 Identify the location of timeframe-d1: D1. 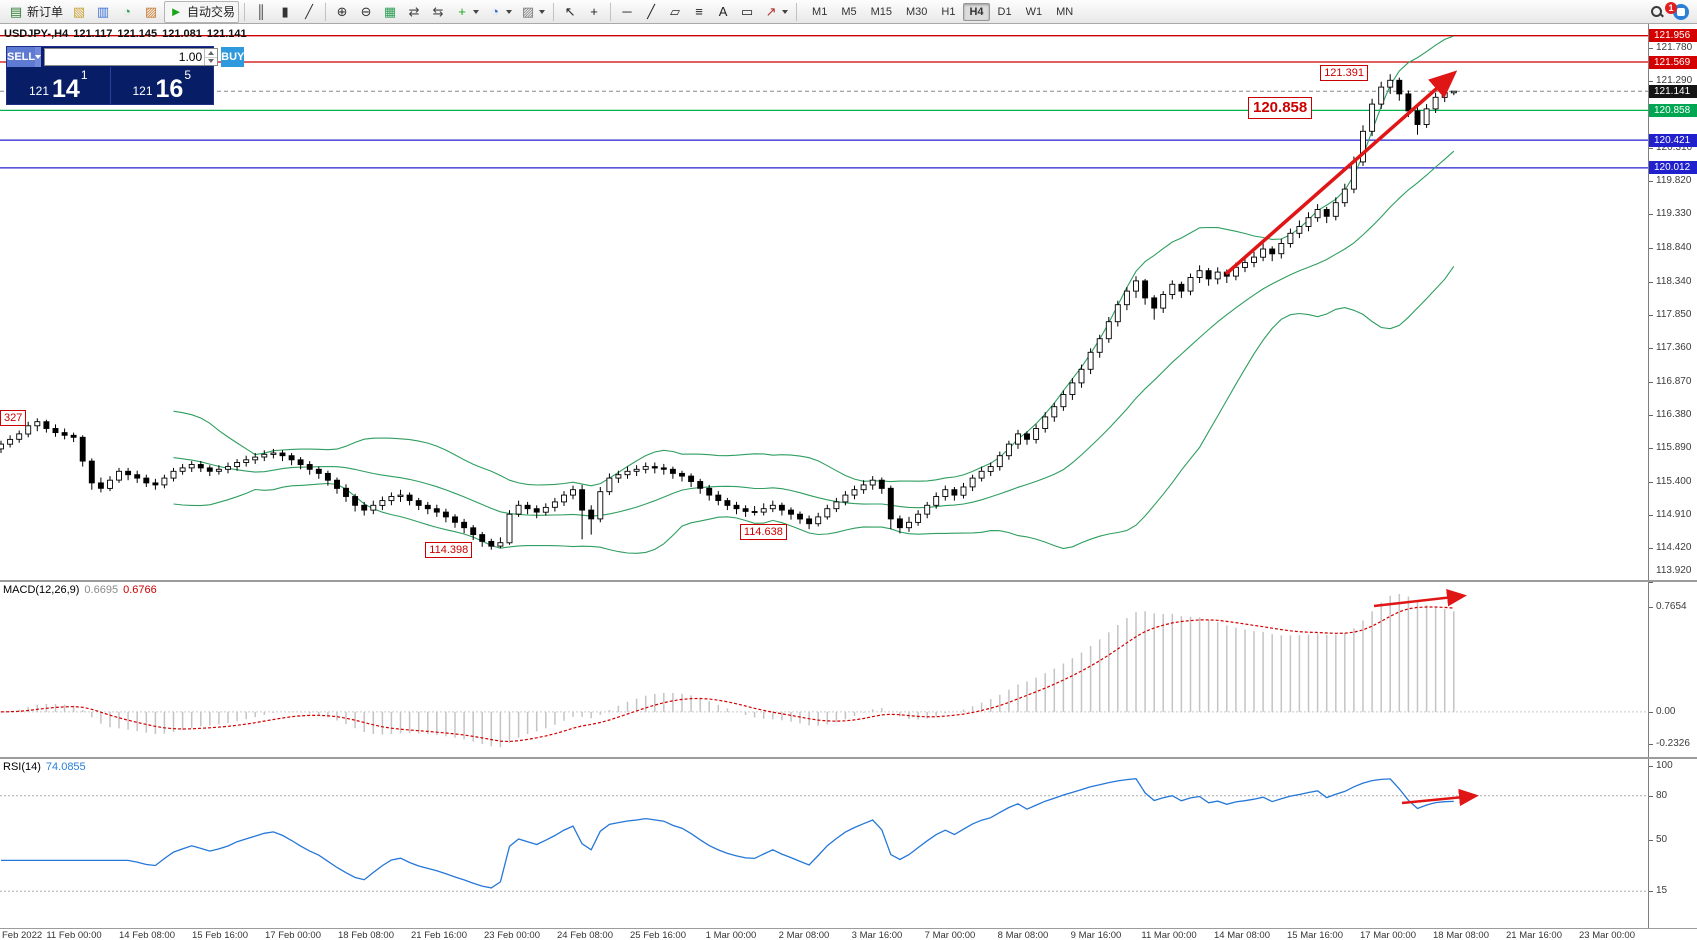
(1004, 11).